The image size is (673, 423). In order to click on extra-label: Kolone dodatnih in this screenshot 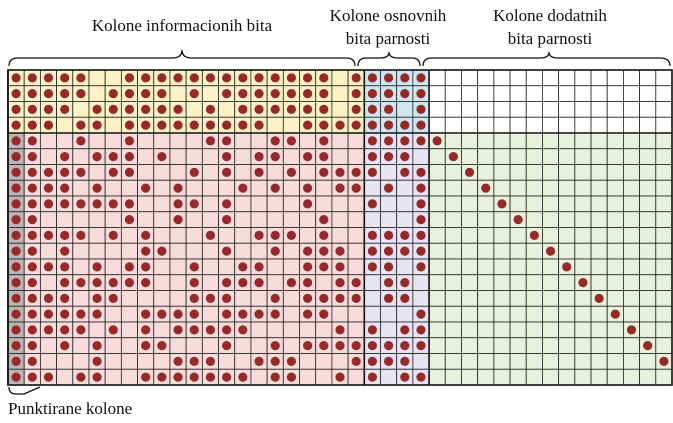, I will do `click(550, 15)`.